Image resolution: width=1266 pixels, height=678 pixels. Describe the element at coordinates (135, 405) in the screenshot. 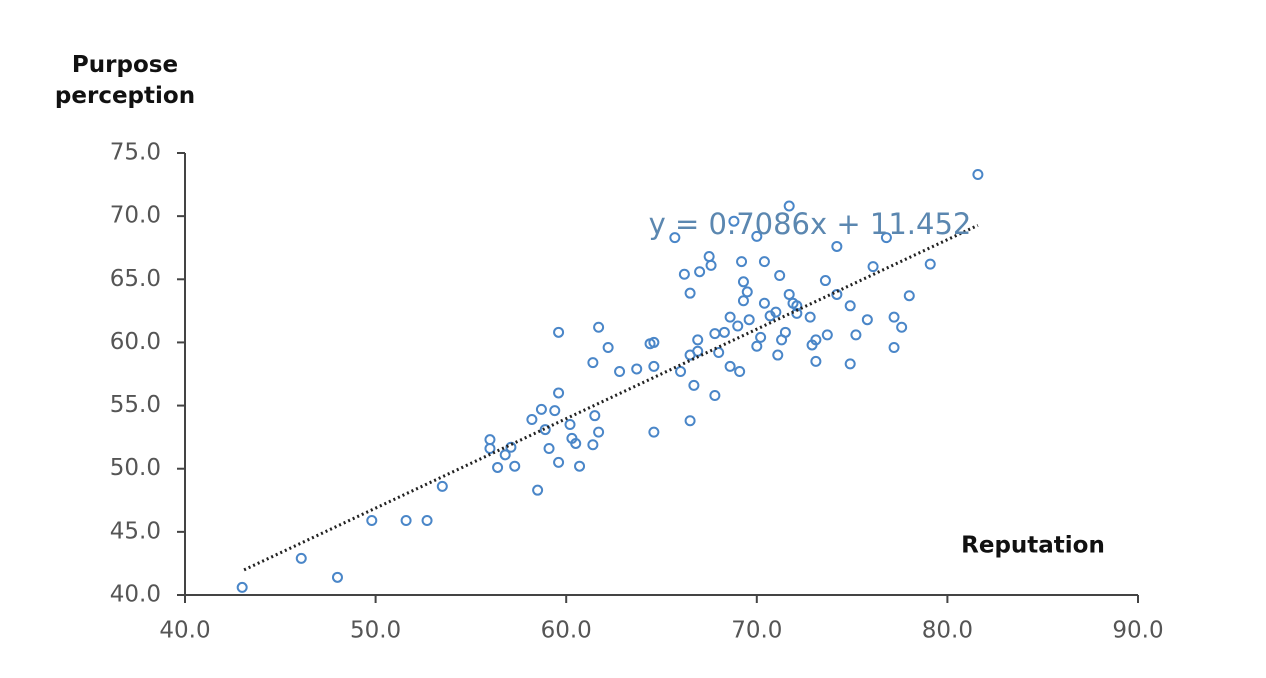

I see `y-tick-label: 55.0` at that location.